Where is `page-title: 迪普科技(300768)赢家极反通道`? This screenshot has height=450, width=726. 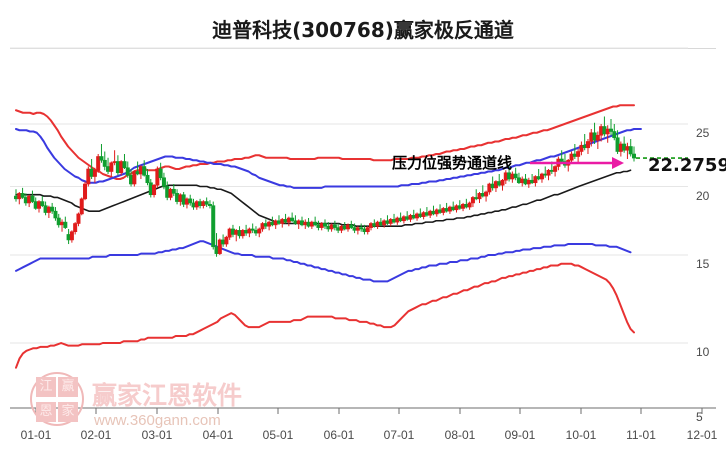 page-title: 迪普科技(300768)赢家极反通道 is located at coordinates (363, 30).